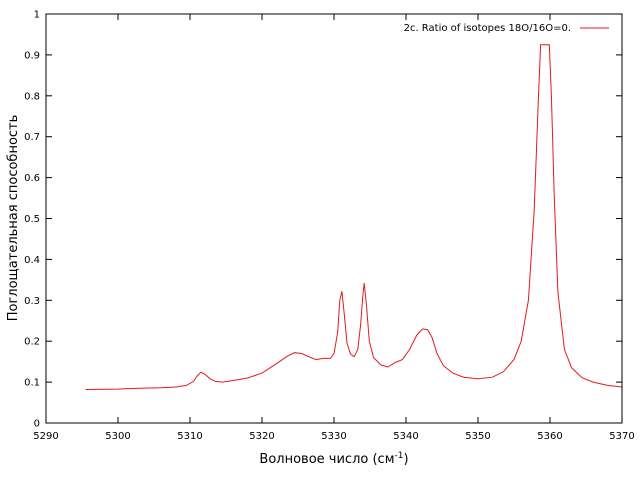  What do you see at coordinates (32, 260) in the screenshot?
I see `y-tick-label-4: 0.4` at bounding box center [32, 260].